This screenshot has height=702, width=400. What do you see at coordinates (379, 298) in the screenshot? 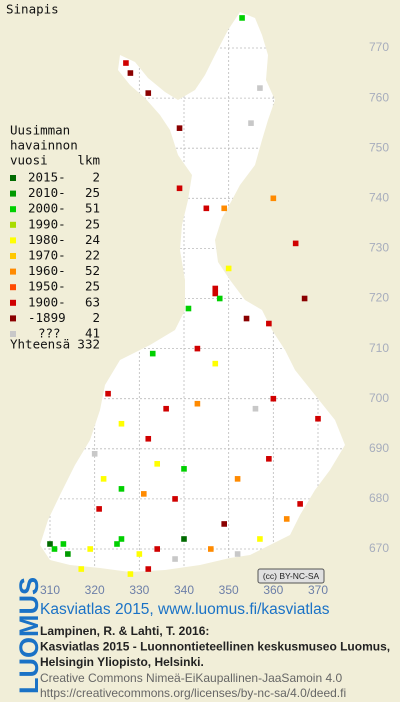
I see `north-label: 720` at bounding box center [379, 298].